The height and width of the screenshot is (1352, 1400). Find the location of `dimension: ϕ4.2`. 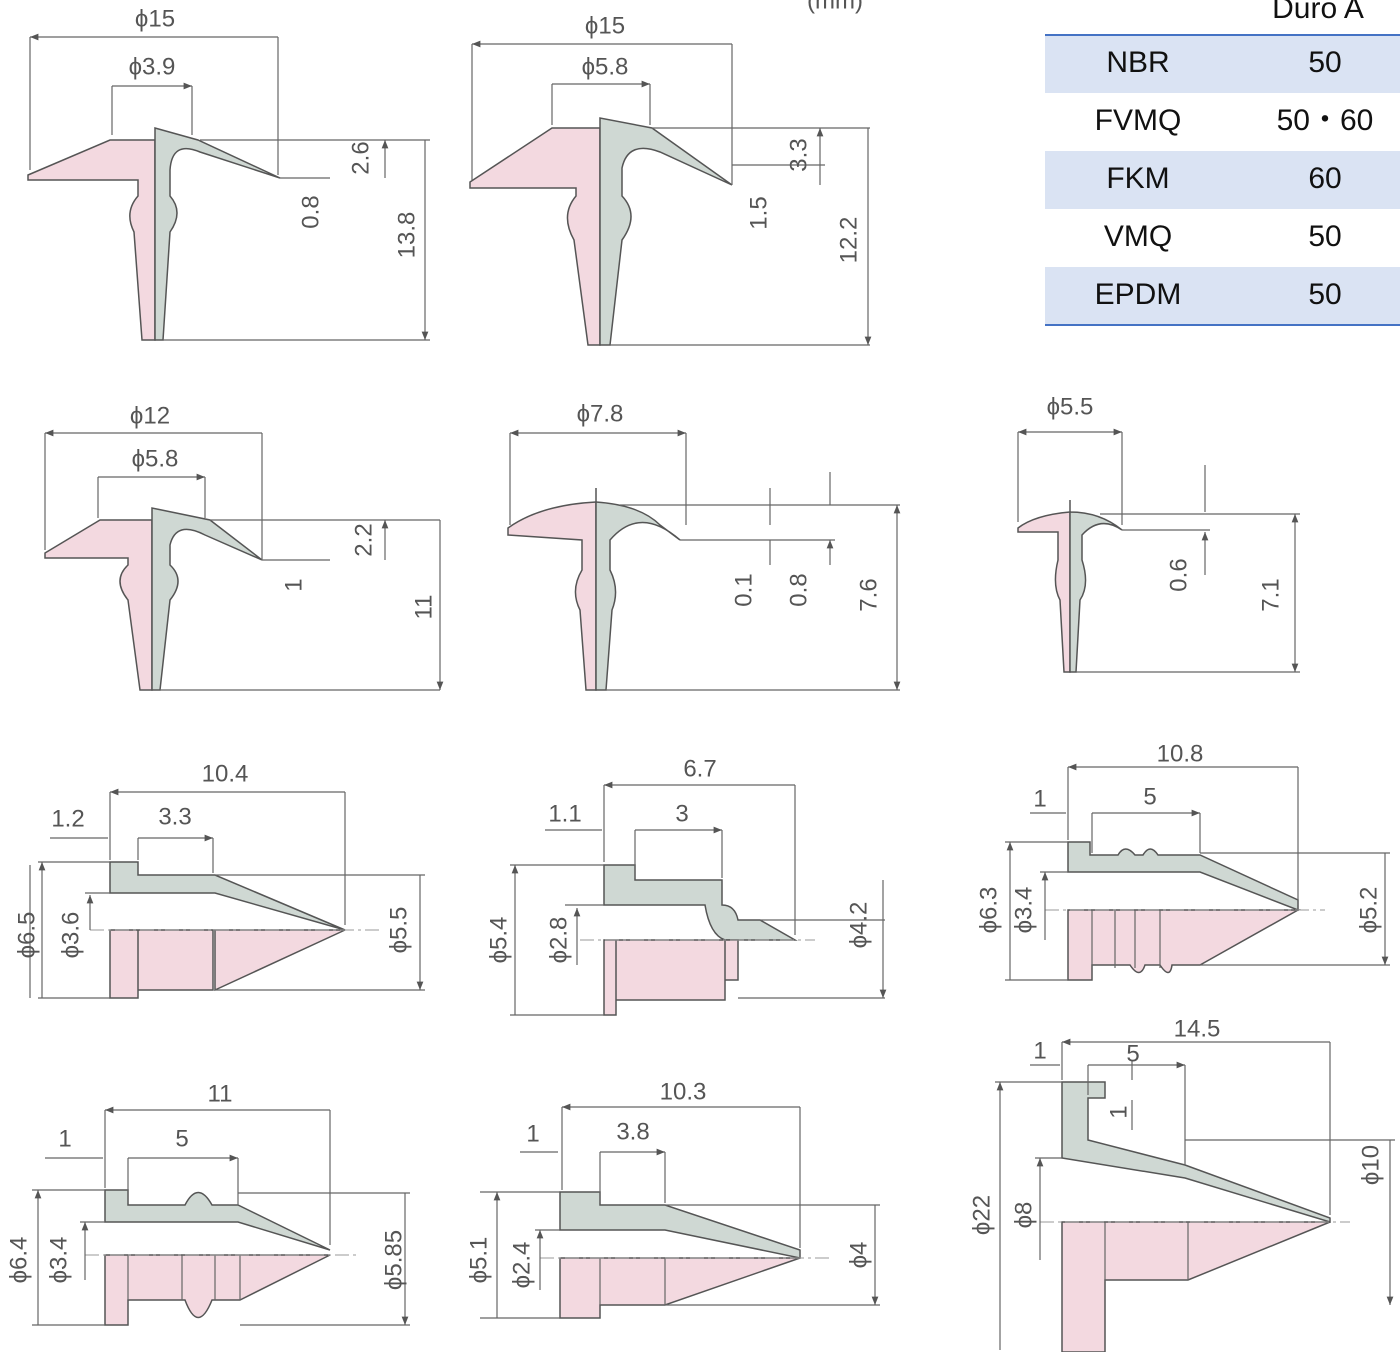

dimension: ϕ4.2 is located at coordinates (858, 925).